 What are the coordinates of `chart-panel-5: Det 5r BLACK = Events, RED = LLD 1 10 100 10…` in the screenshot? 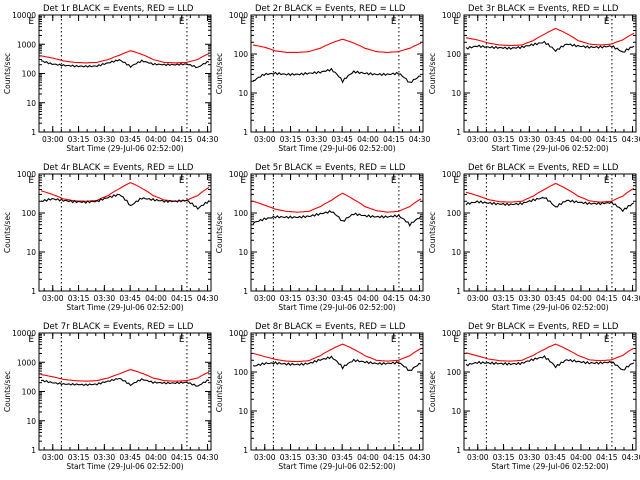 It's located at (323, 237).